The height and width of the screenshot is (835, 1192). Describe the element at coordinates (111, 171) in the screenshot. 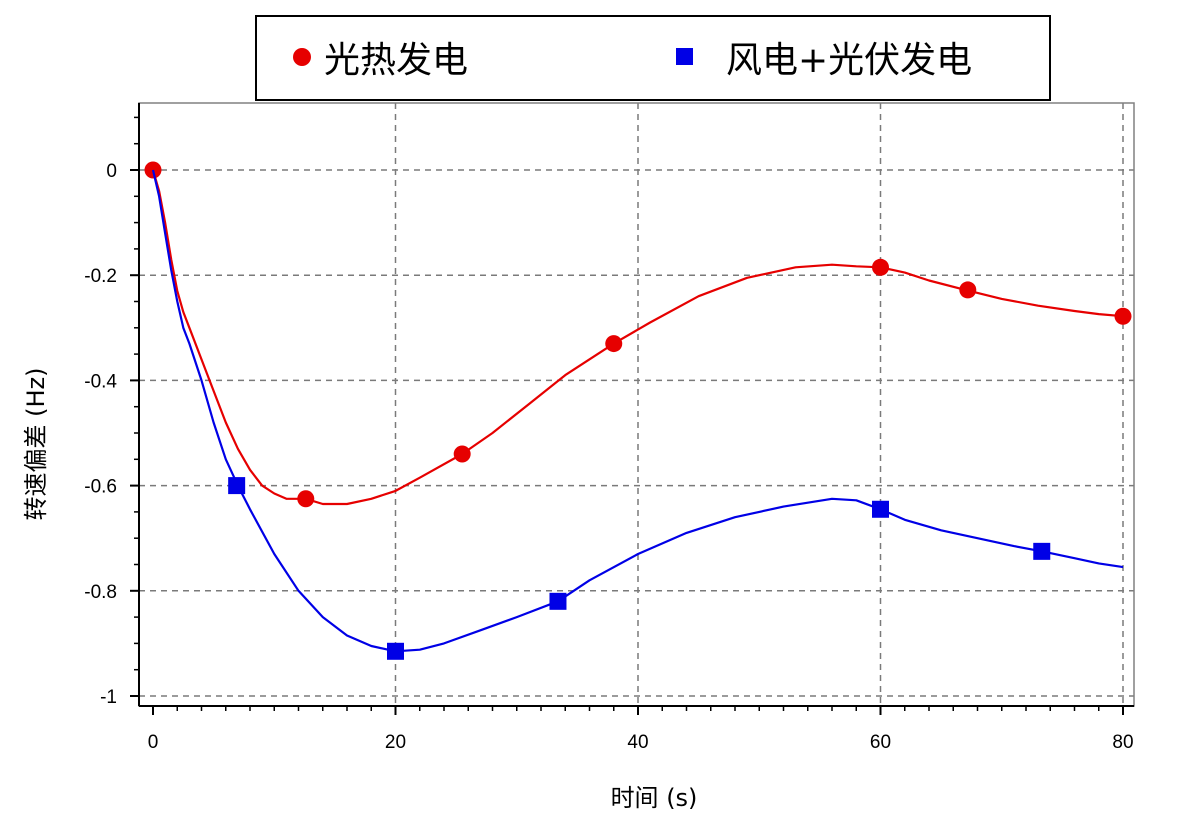

I see `y-tick-label-0: 0` at that location.